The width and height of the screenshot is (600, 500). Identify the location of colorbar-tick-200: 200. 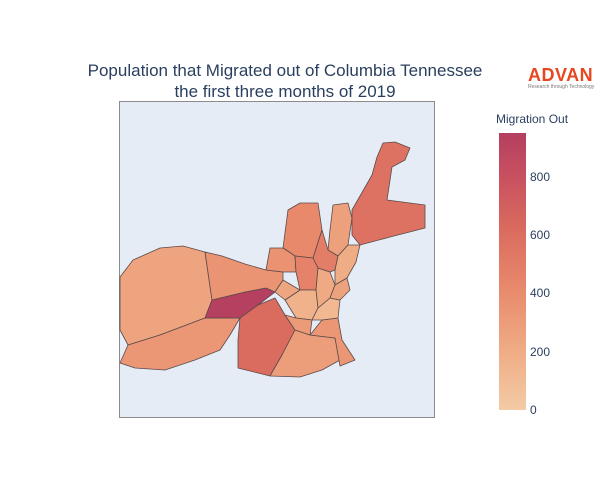
(540, 351).